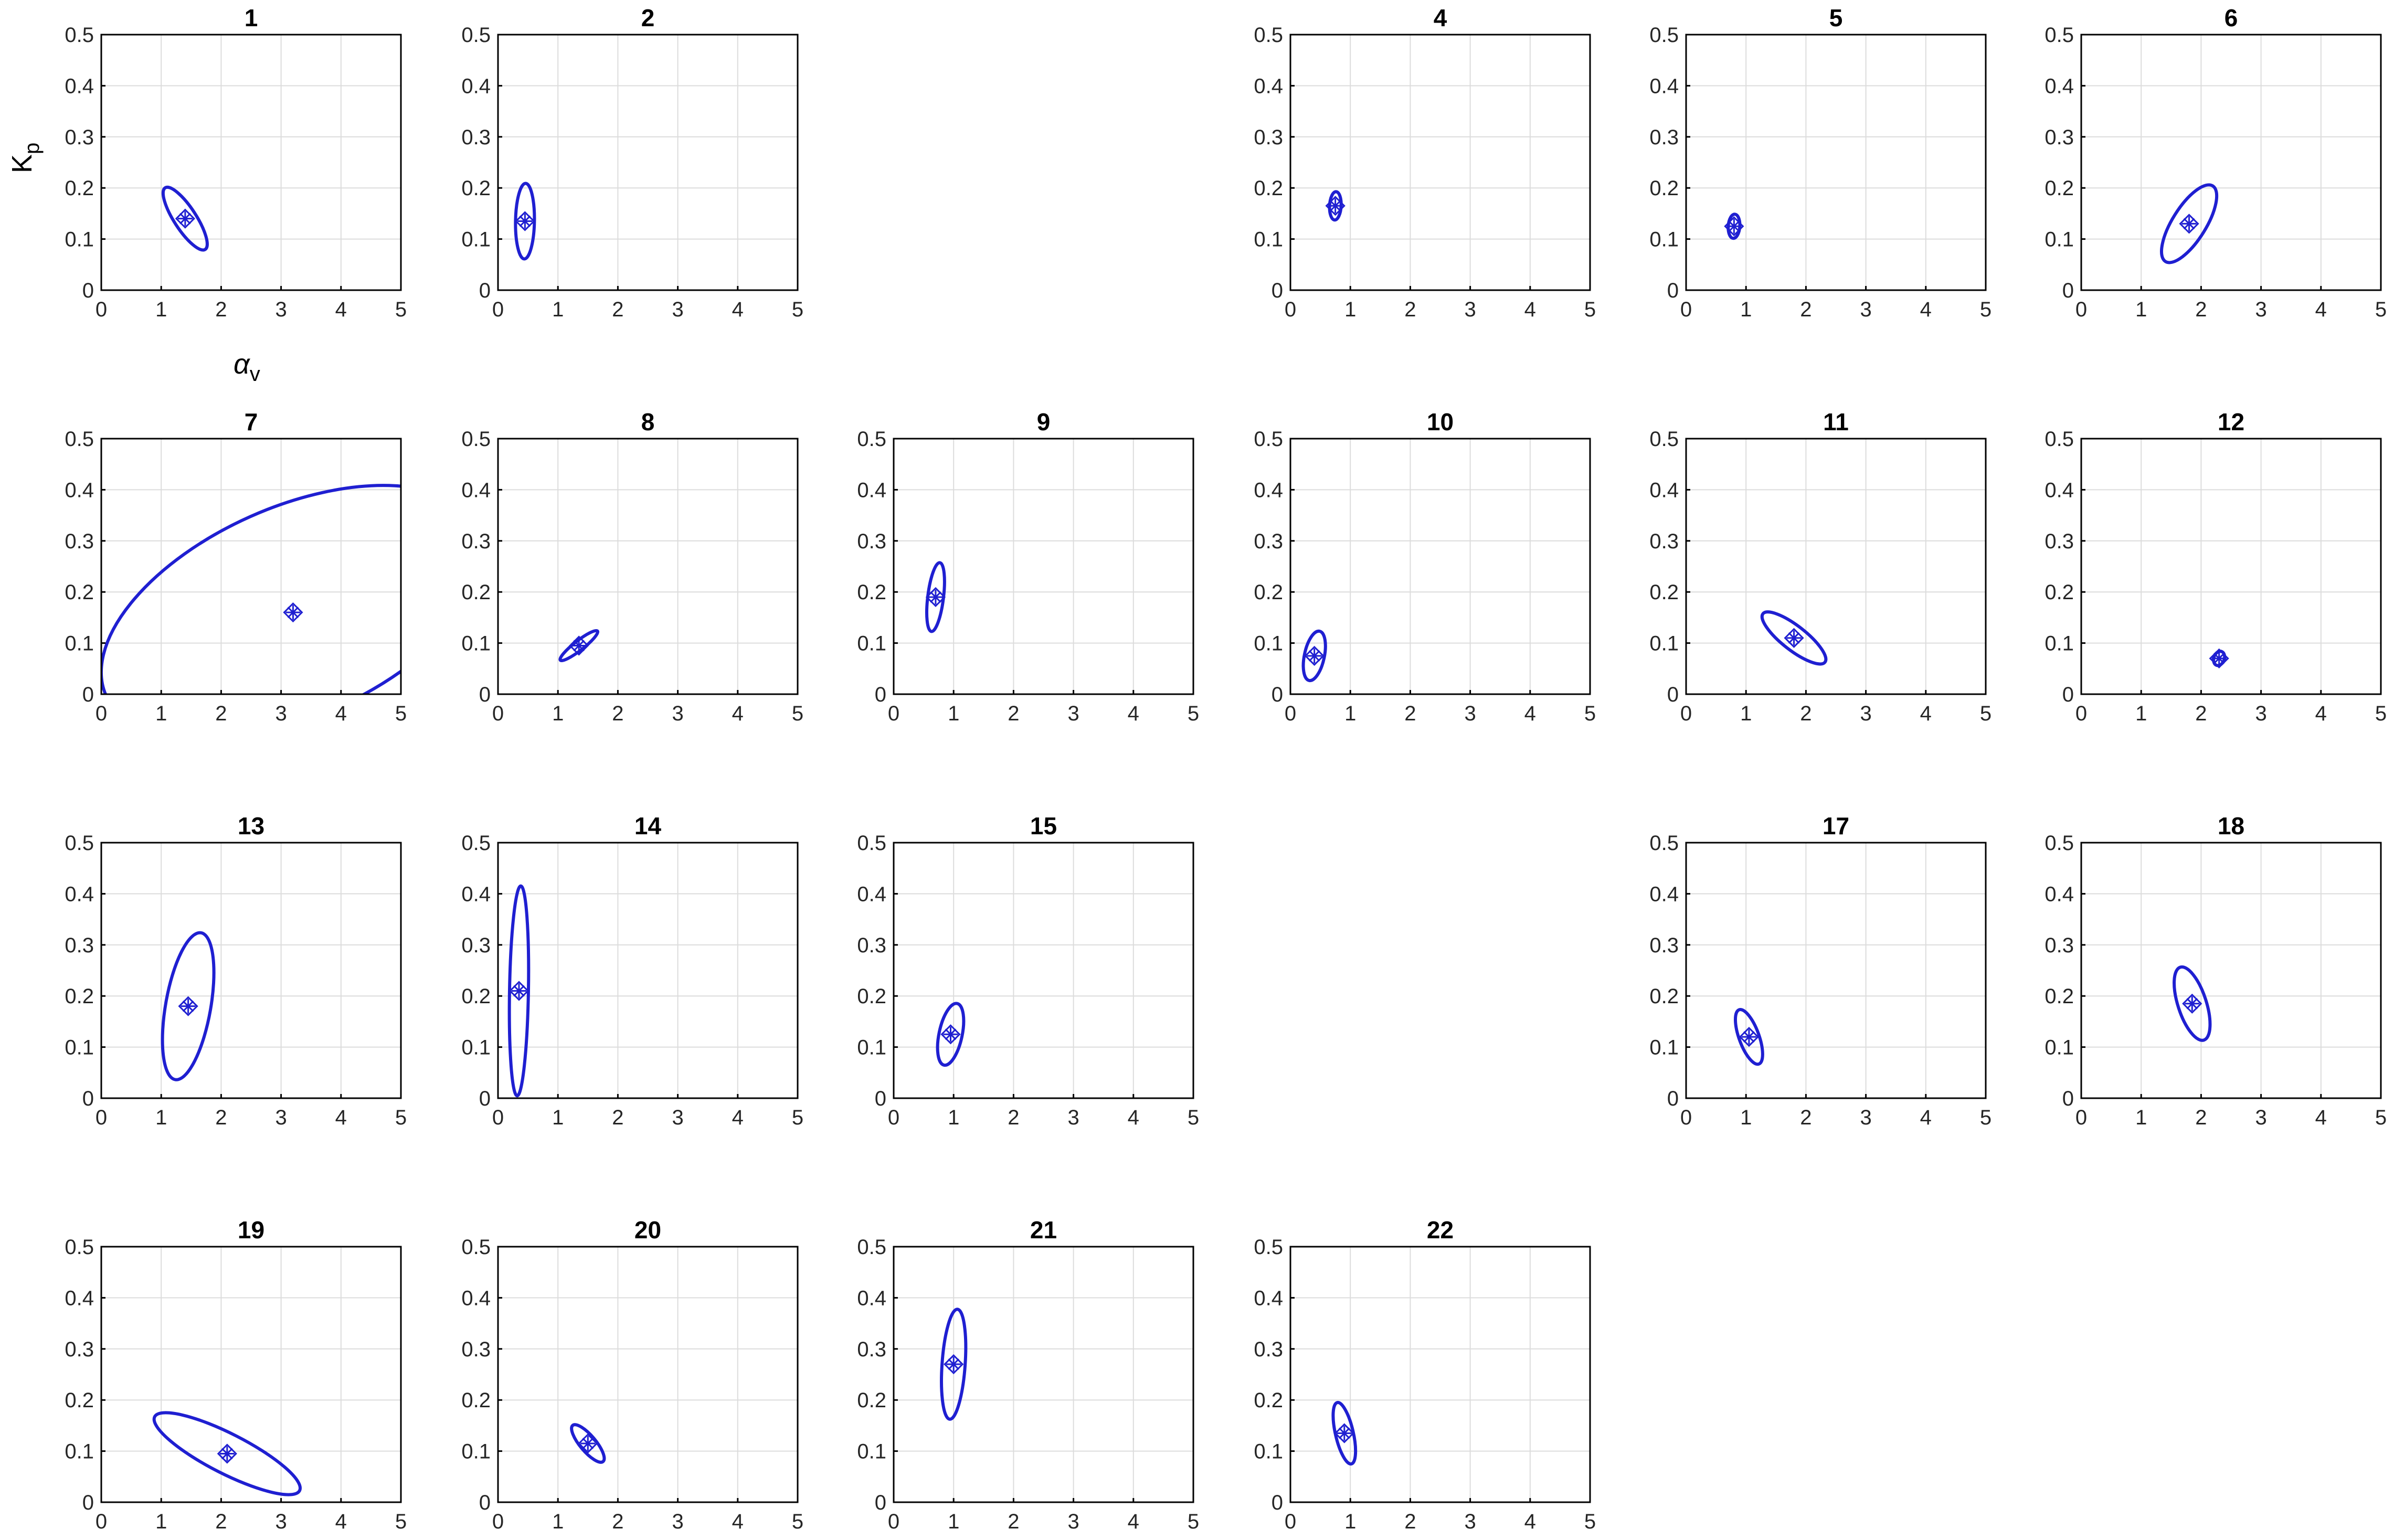 The height and width of the screenshot is (1540, 2394). Describe the element at coordinates (1425, 566) in the screenshot. I see `subplot-10: 0 1 2 3 4 5 0 0.1 0.2 0.3 0.4 0.5 10` at that location.